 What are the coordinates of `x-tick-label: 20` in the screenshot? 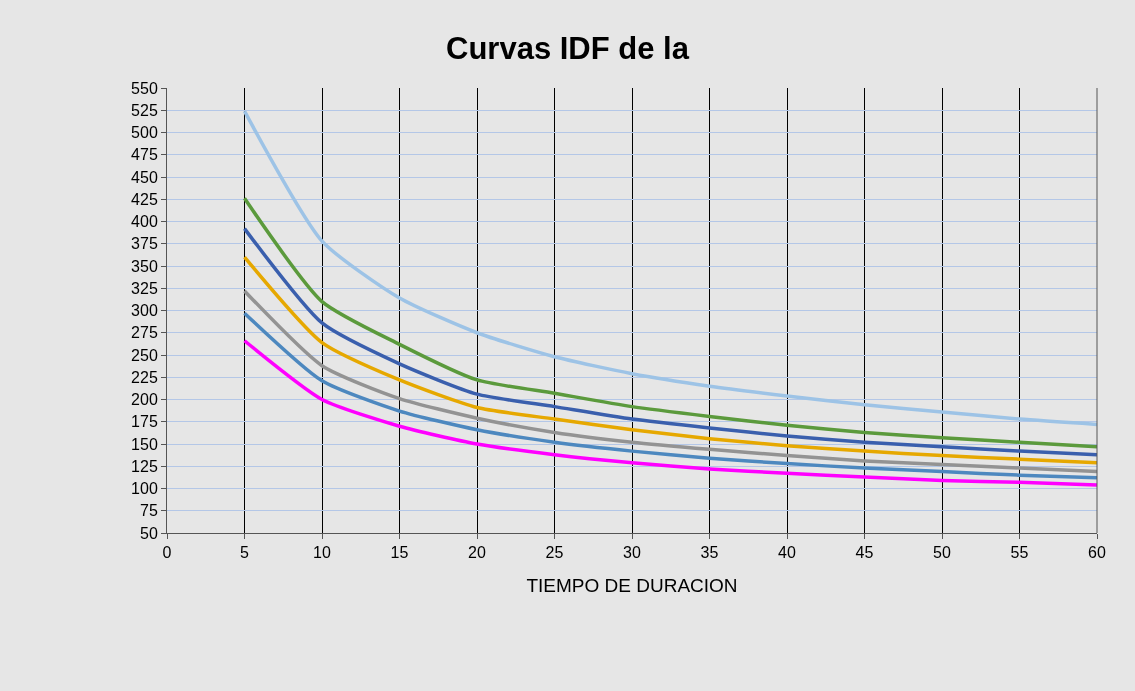 It's located at (477, 553).